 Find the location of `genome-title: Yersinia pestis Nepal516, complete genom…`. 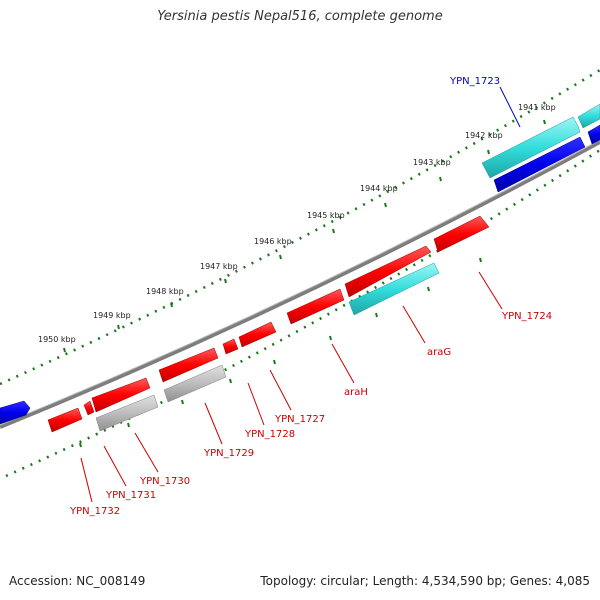

genome-title: Yersinia pestis Nepal516, complete genom… is located at coordinates (300, 16).